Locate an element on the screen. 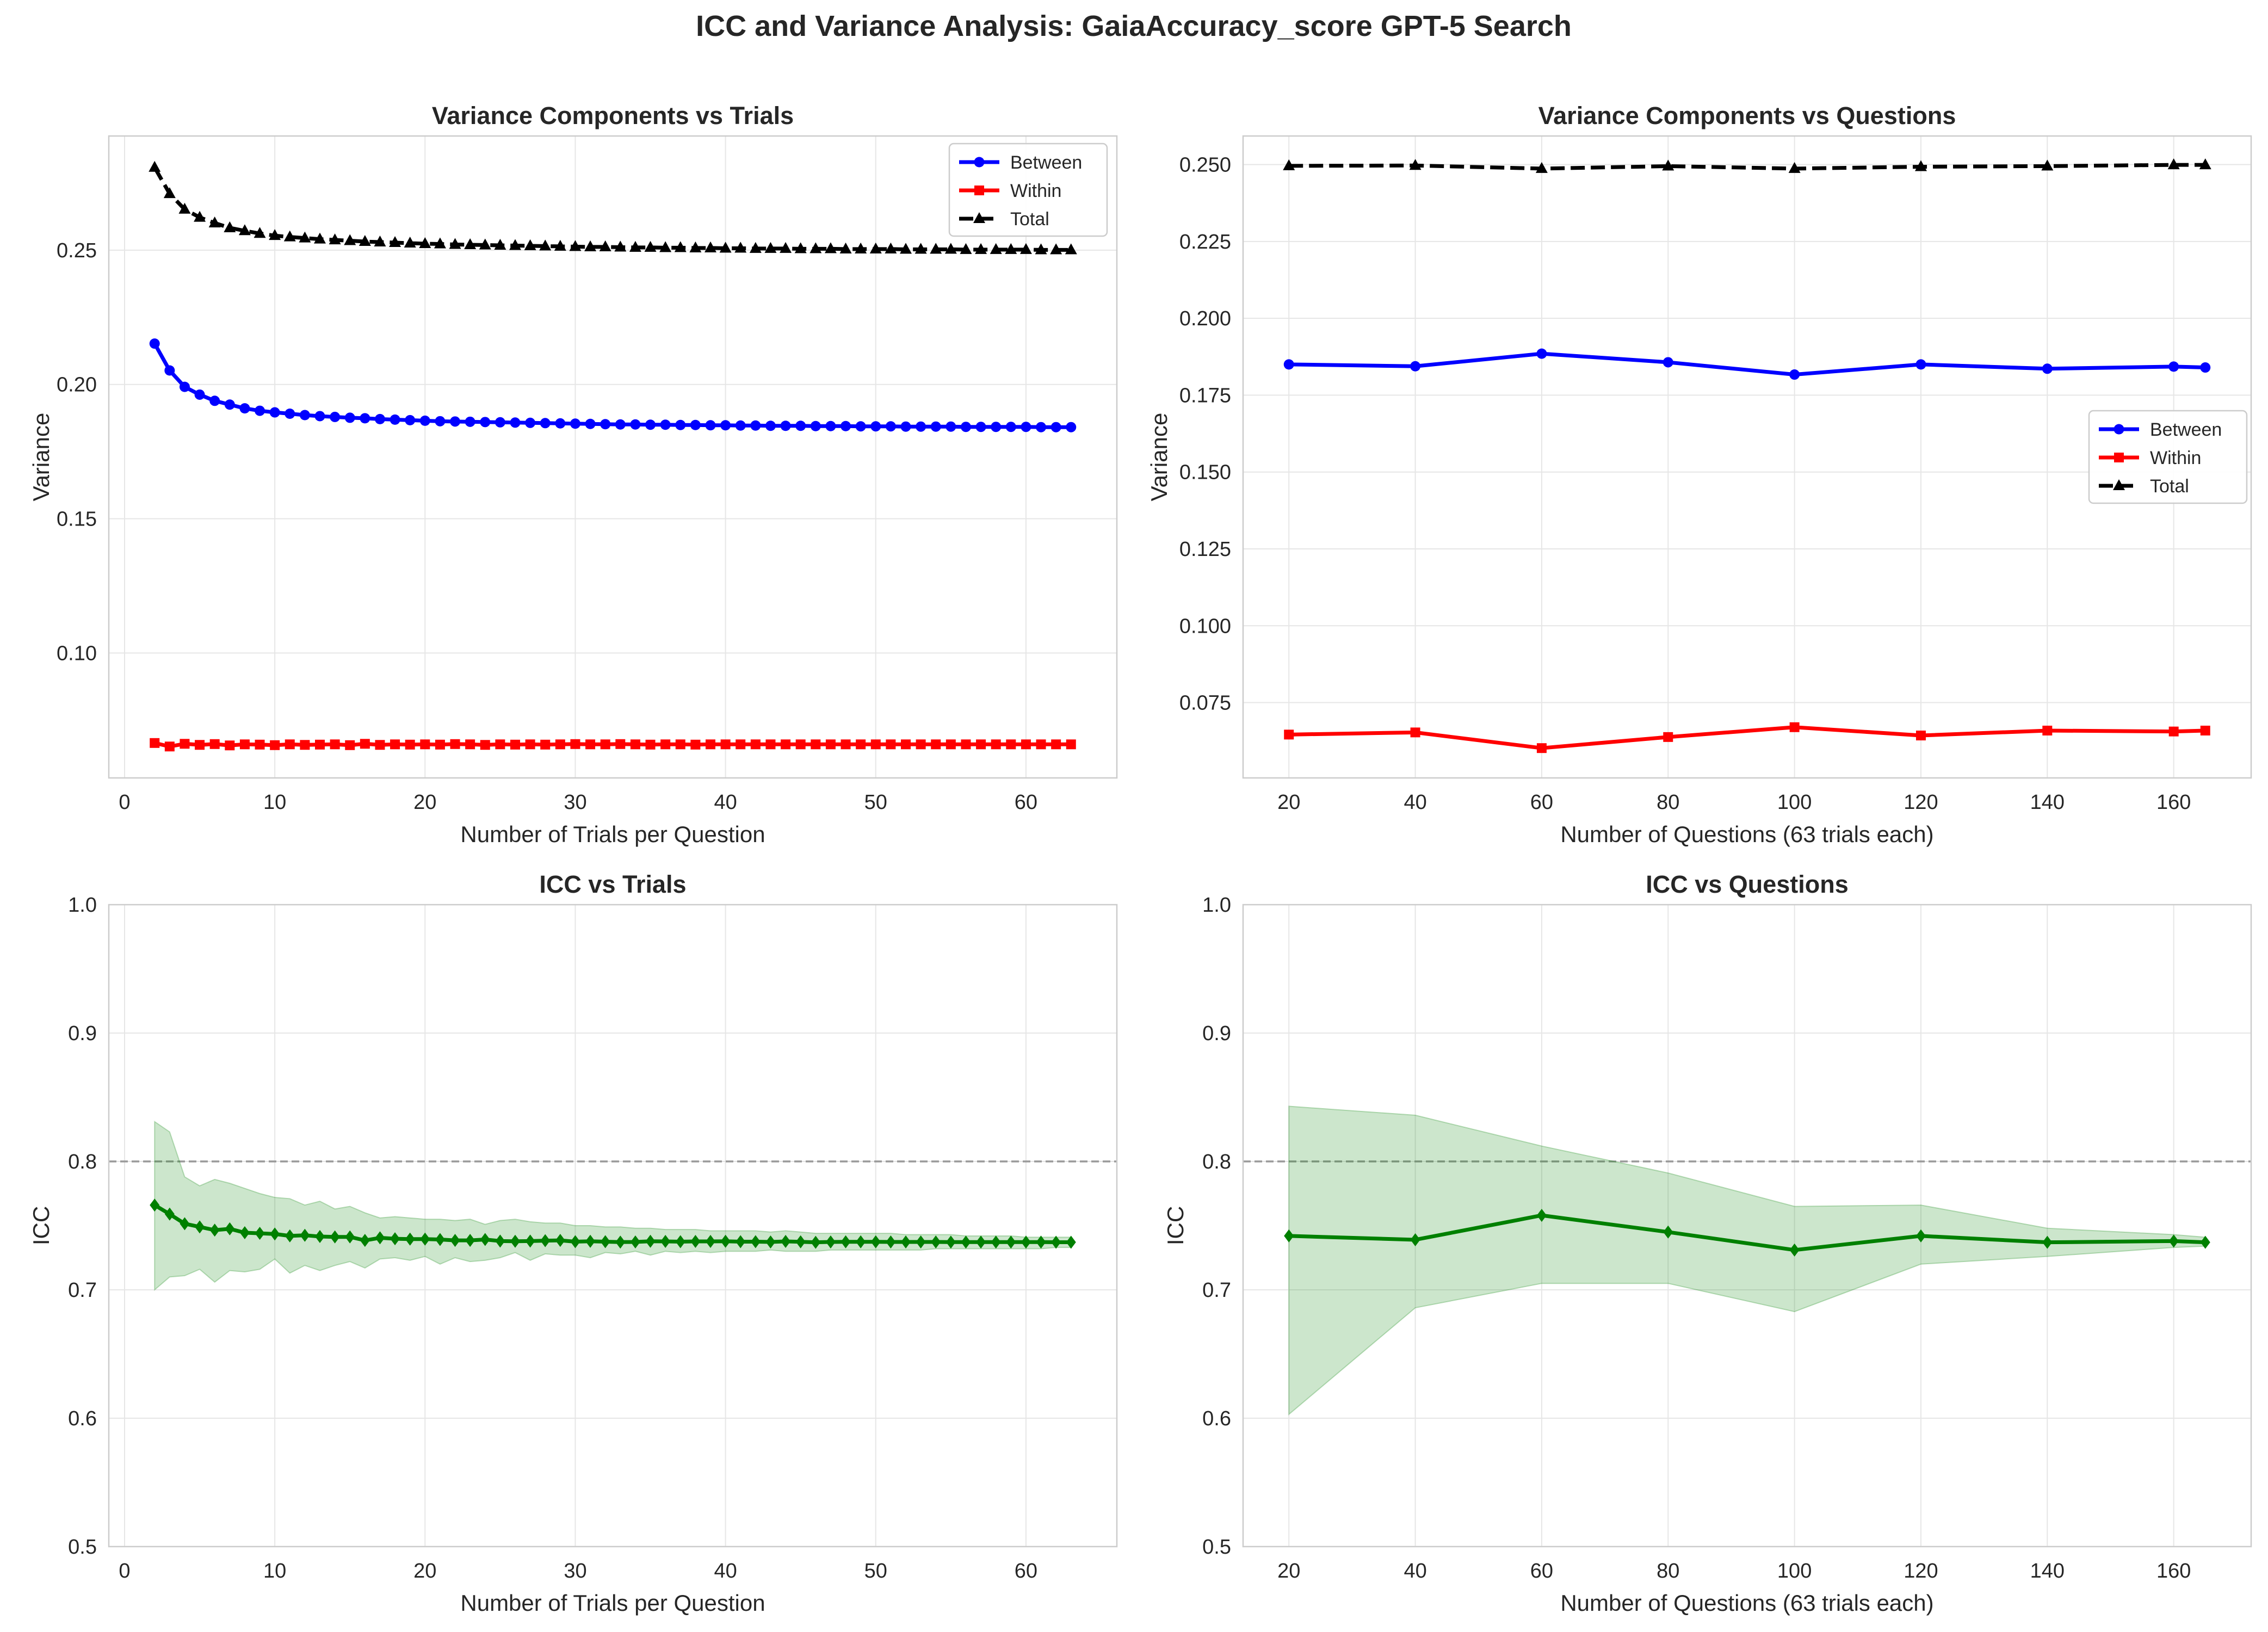  y-tick-label: 0.25 is located at coordinates (77, 250).